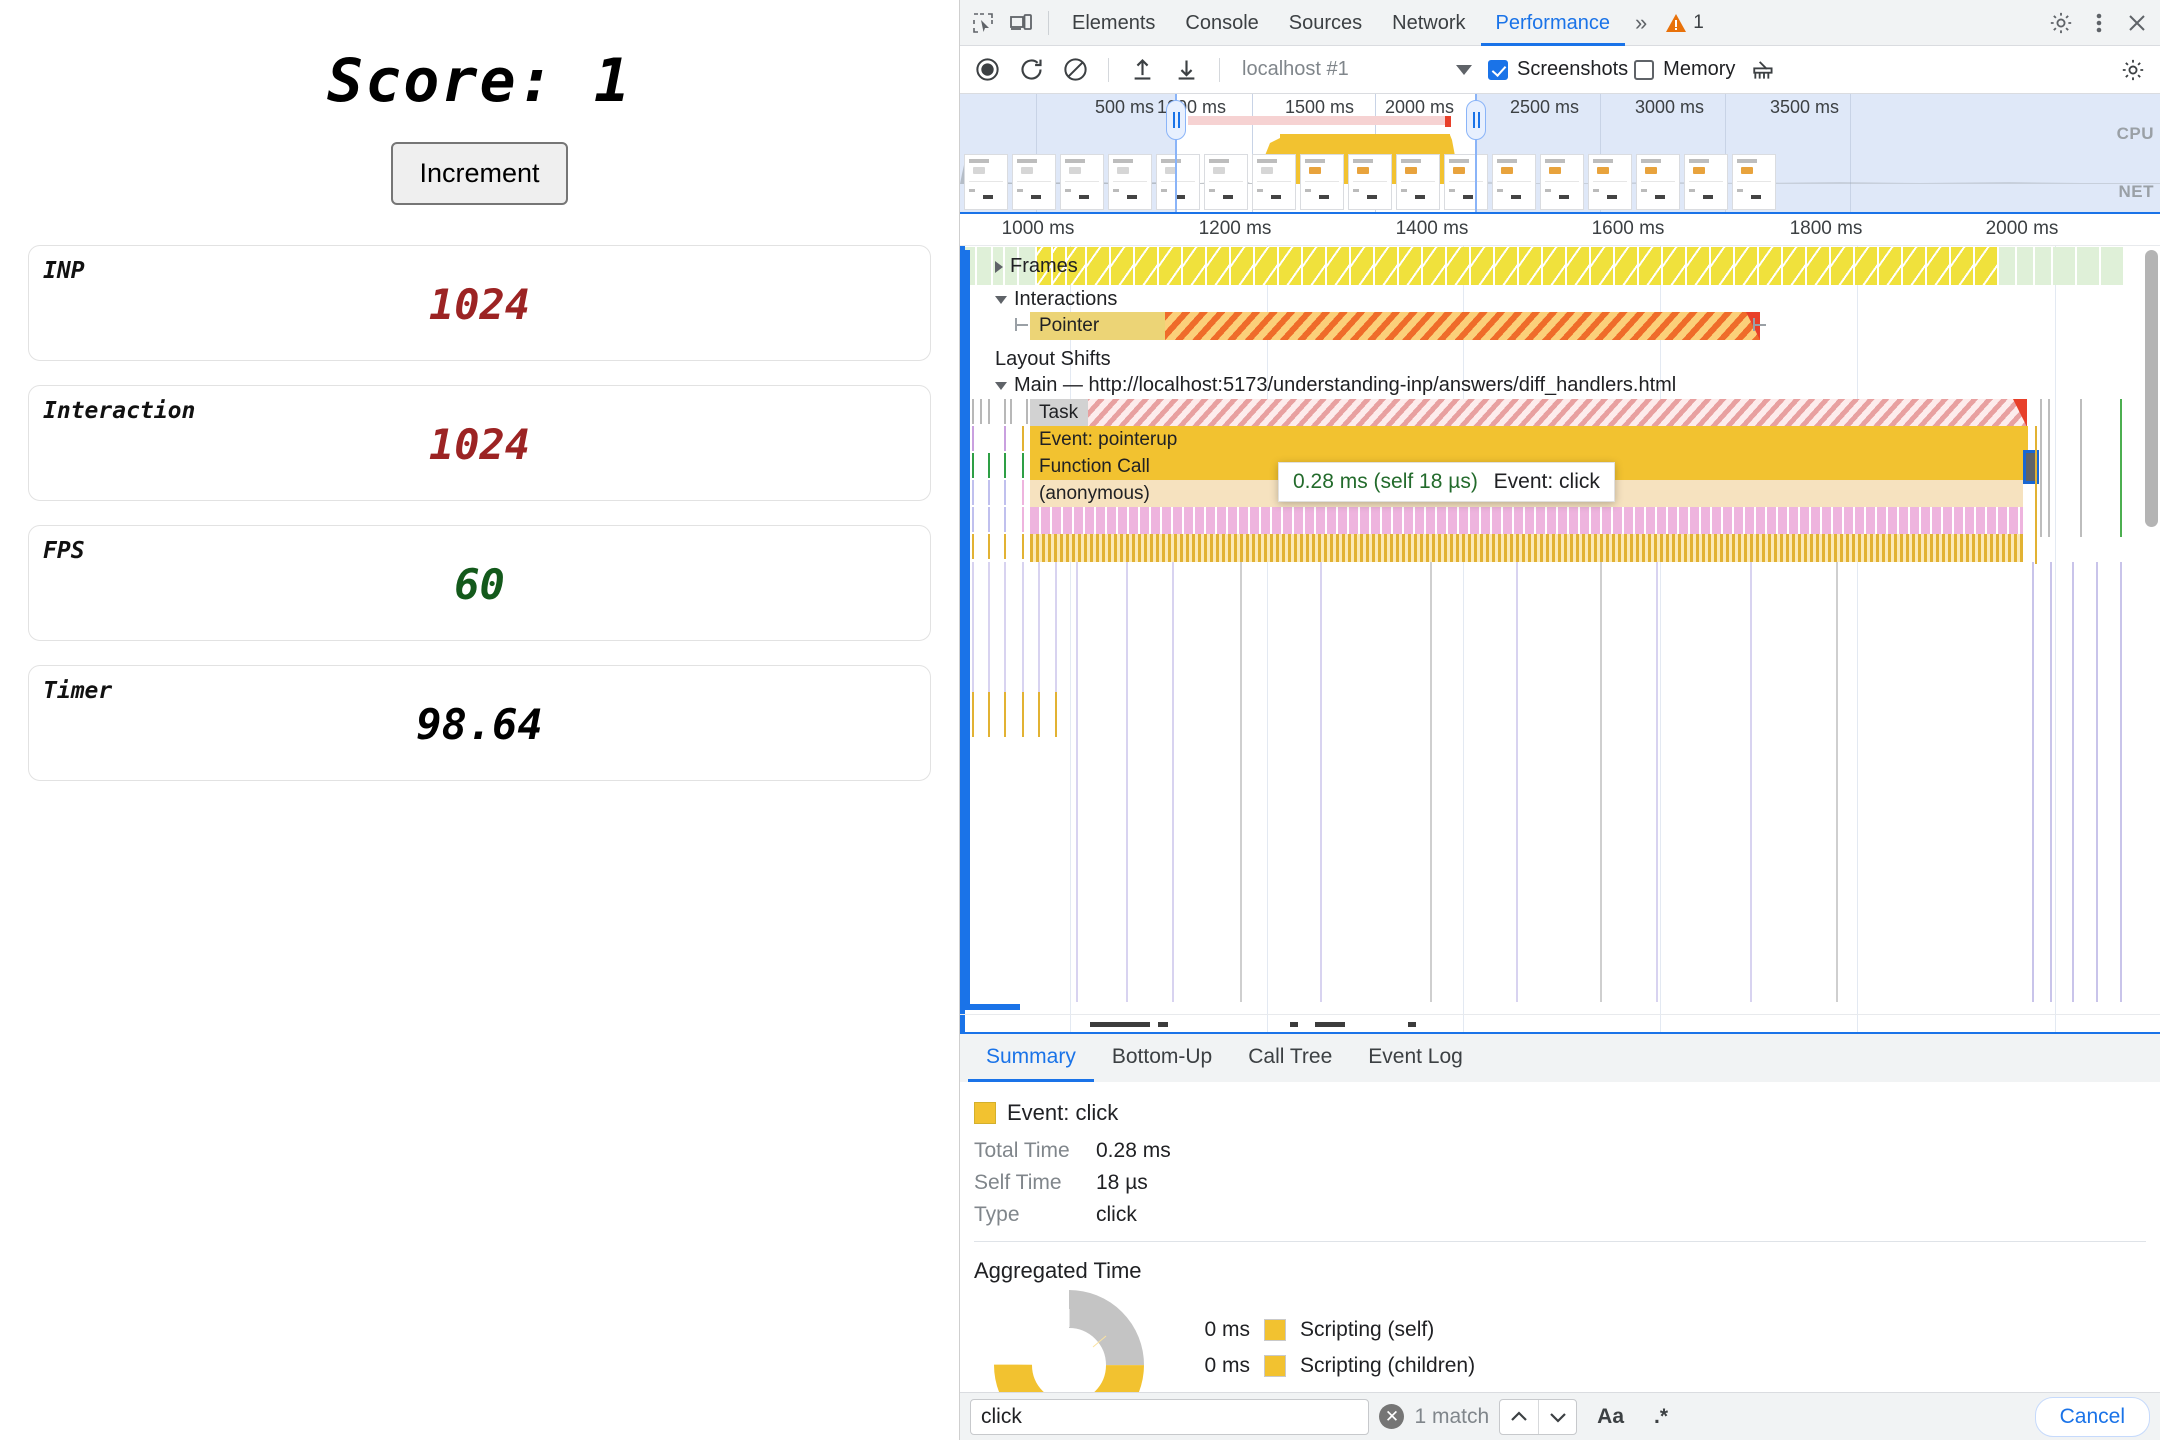 This screenshot has width=2160, height=1440. Describe the element at coordinates (1641, 22) in the screenshot. I see `more-tabs-icon: »` at that location.